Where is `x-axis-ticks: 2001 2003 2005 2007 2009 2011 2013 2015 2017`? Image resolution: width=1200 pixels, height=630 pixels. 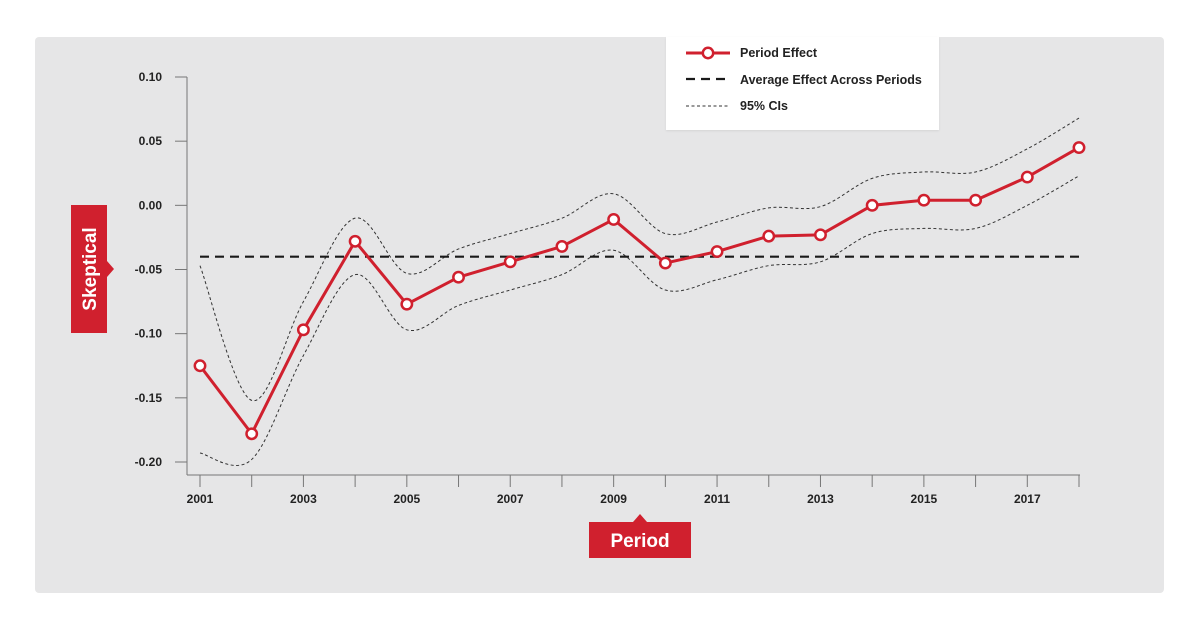 x-axis-ticks: 2001 2003 2005 2007 2009 2011 2013 2015 2017 is located at coordinates (633, 490).